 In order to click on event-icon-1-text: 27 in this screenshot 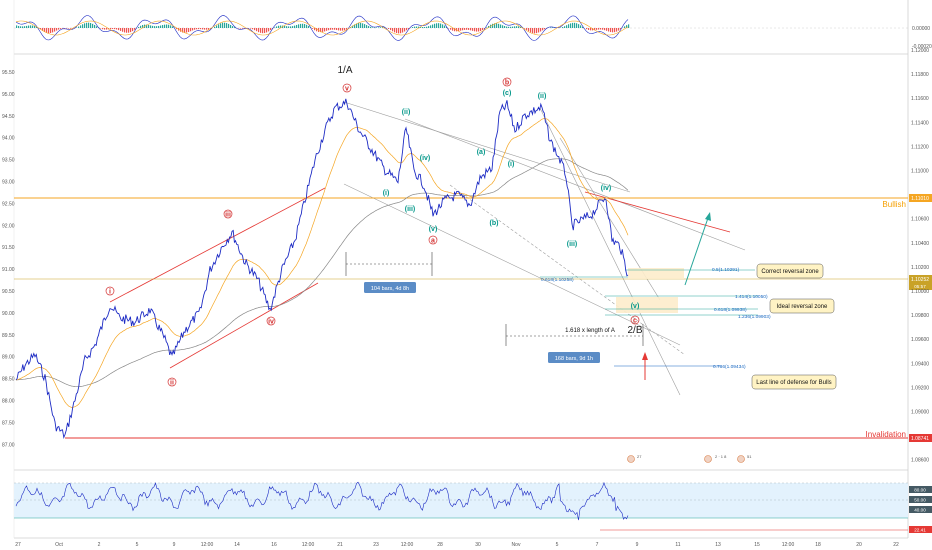, I will do `click(639, 456)`.